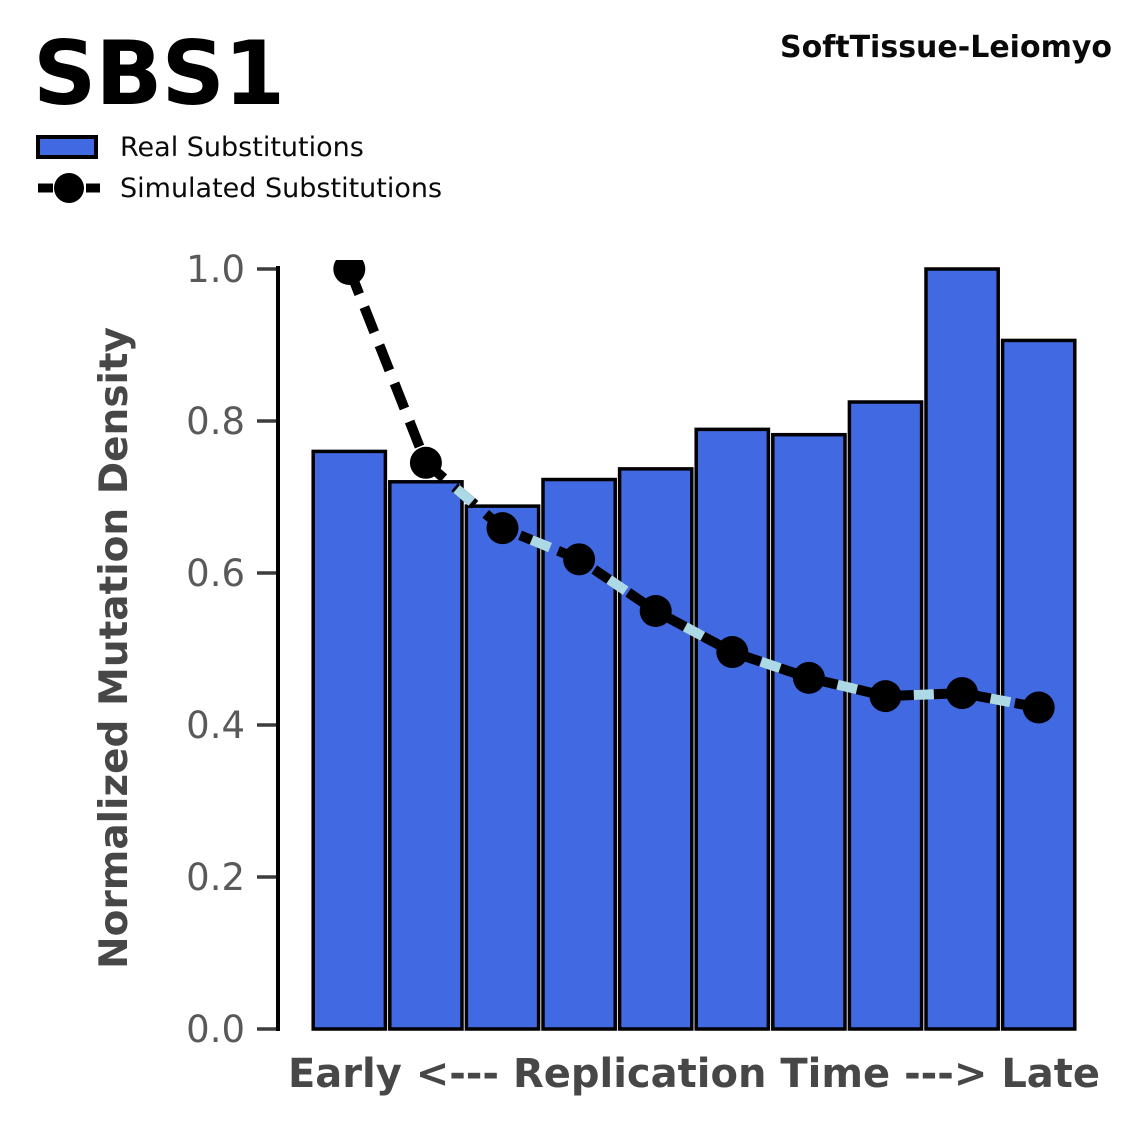 The width and height of the screenshot is (1147, 1125). I want to click on legend-line-swatch, so click(69, 188).